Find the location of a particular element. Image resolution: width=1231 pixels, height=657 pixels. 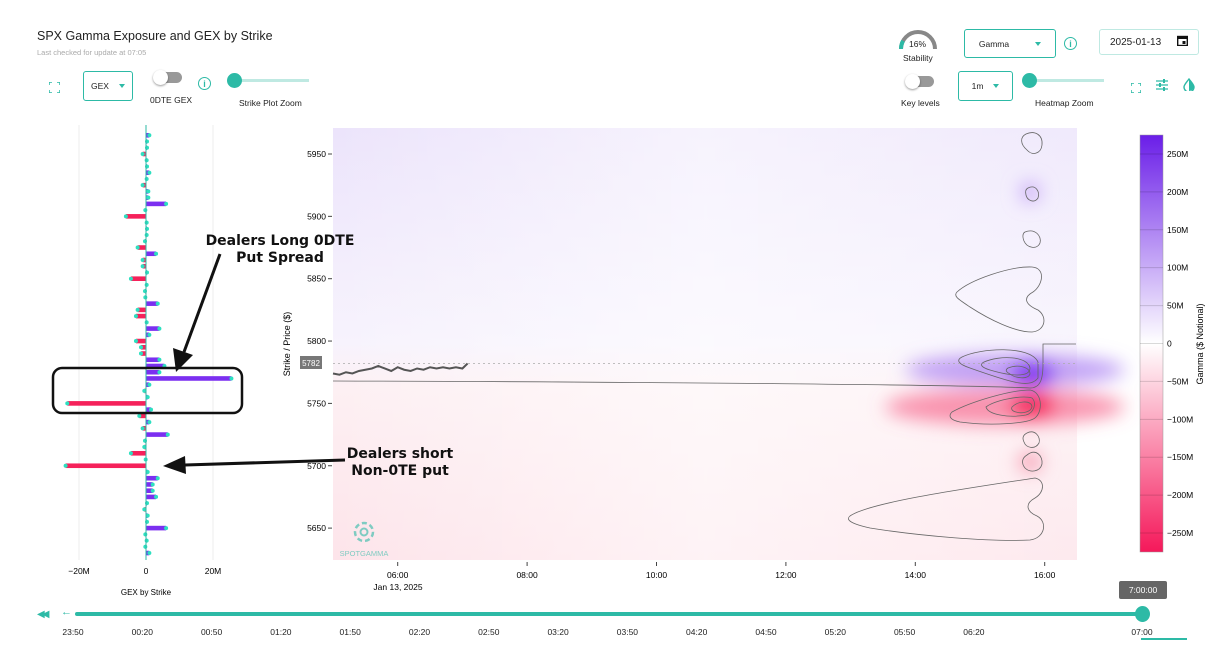

gex-select: GEX is located at coordinates (108, 86).